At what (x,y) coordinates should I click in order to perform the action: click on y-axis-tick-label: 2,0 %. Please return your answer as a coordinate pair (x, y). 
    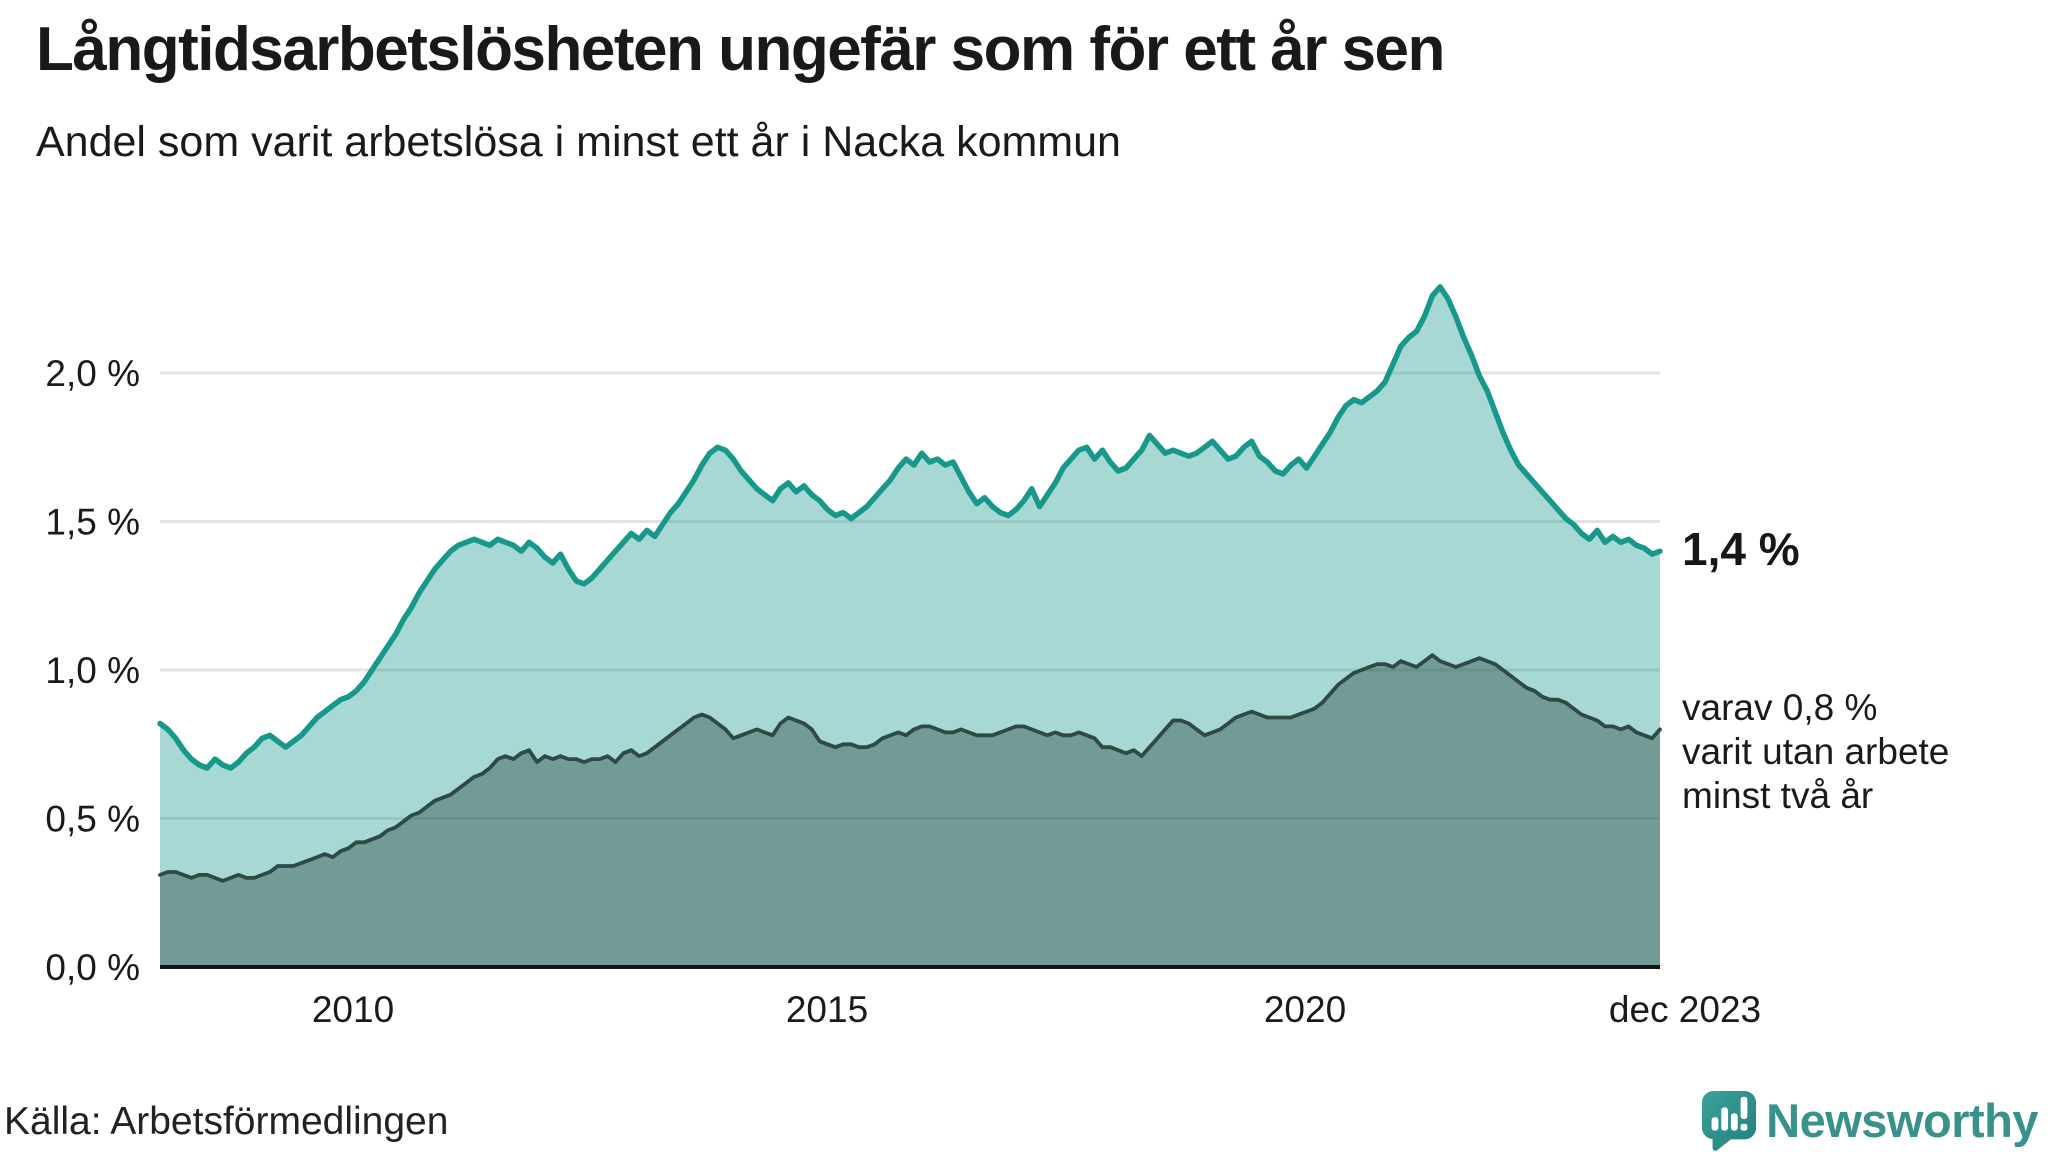
    Looking at the image, I should click on (92, 373).